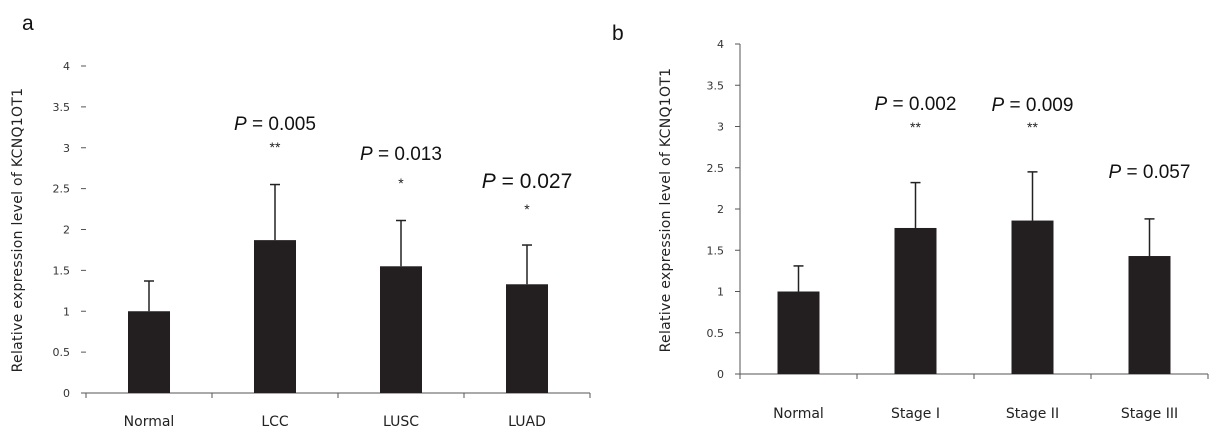 The width and height of the screenshot is (1232, 436). Describe the element at coordinates (1150, 172) in the screenshot. I see `p-value-label-b: P = 0.057` at that location.